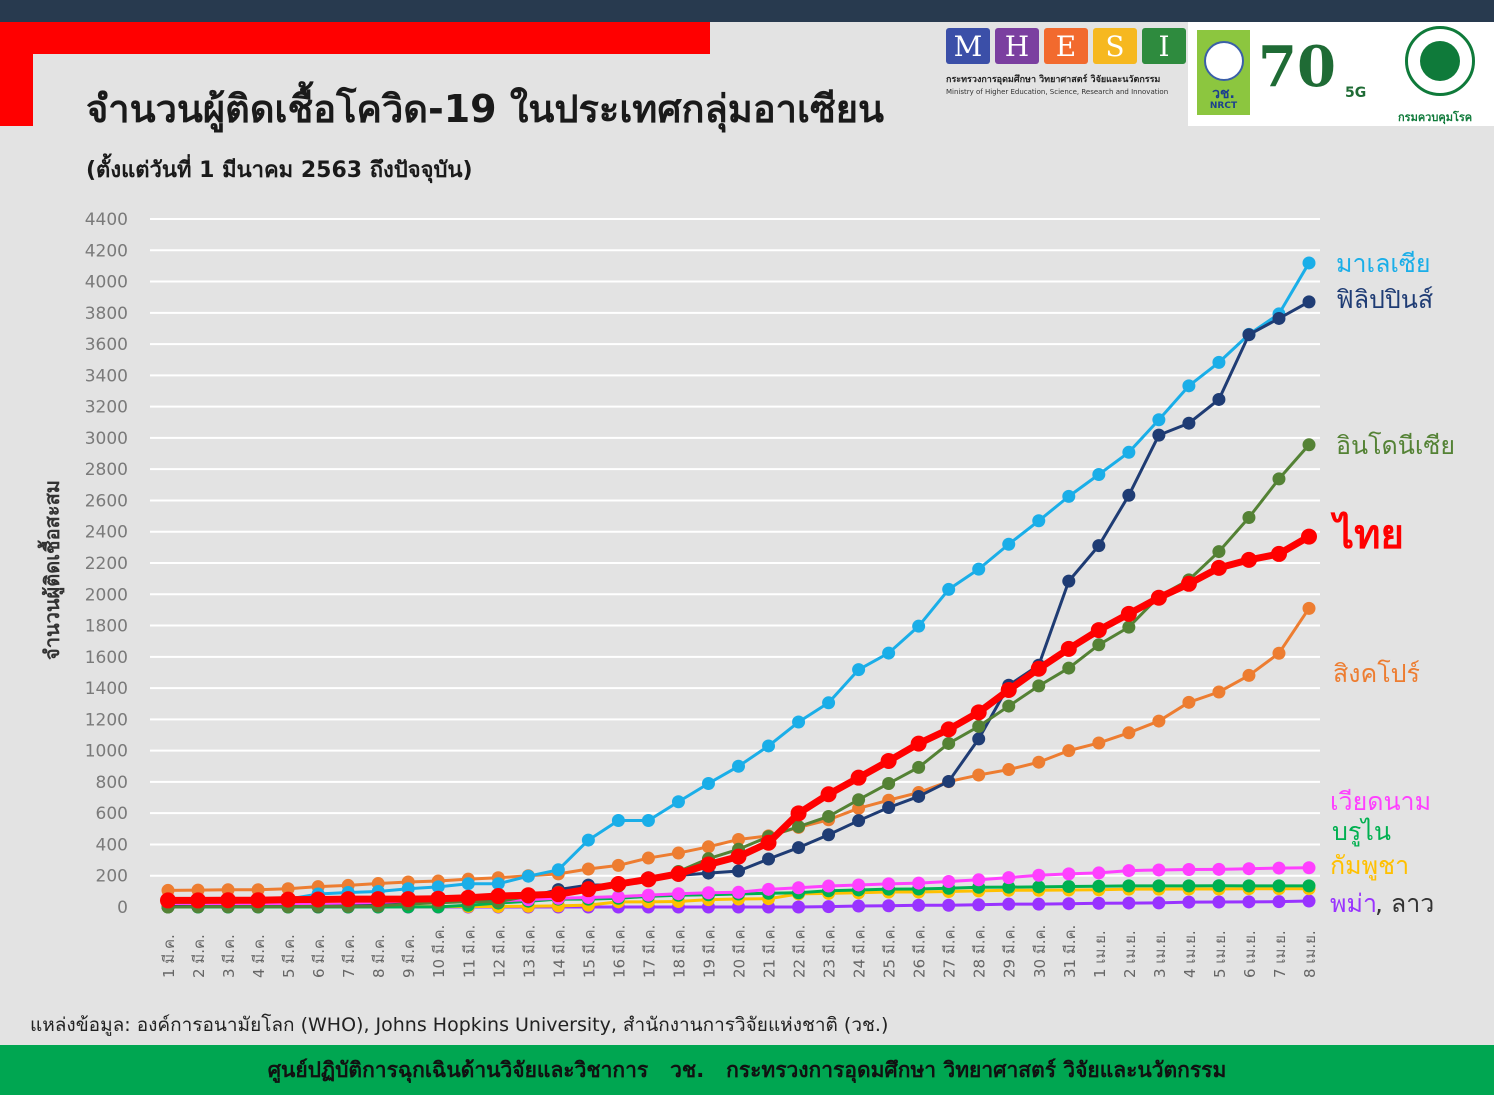  What do you see at coordinates (968, 46) in the screenshot?
I see `mhesi-letter: M` at bounding box center [968, 46].